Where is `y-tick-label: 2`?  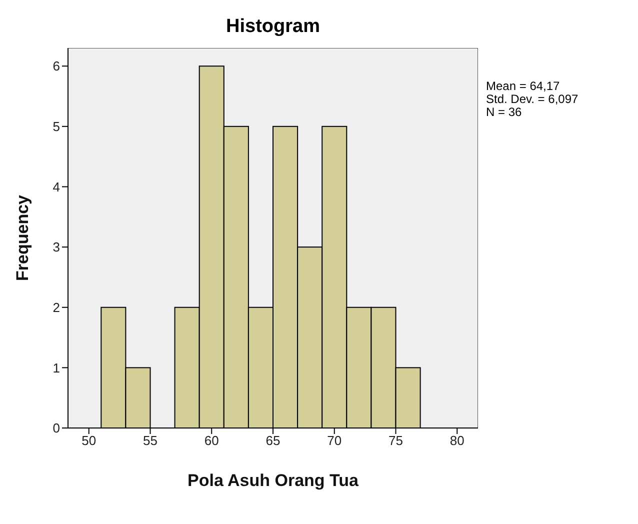
y-tick-label: 2 is located at coordinates (56, 307).